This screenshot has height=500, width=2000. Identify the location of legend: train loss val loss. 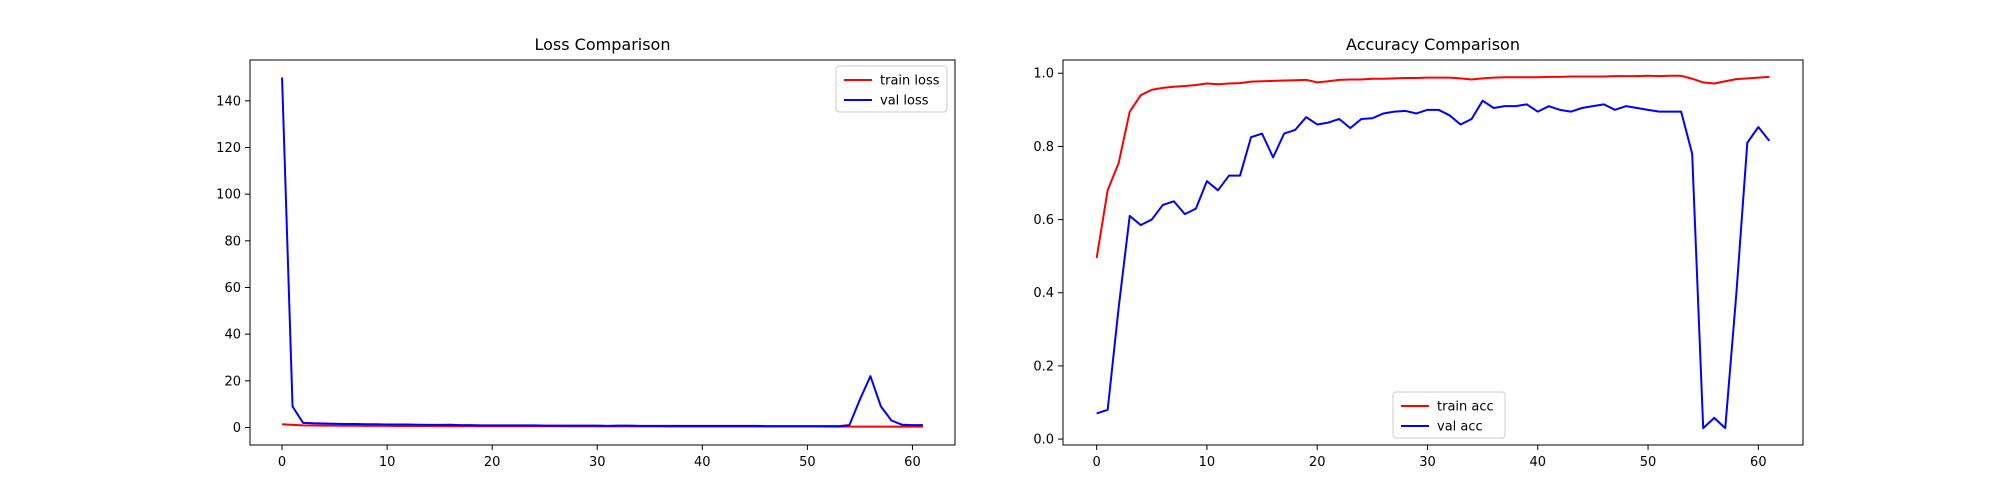
(891, 89).